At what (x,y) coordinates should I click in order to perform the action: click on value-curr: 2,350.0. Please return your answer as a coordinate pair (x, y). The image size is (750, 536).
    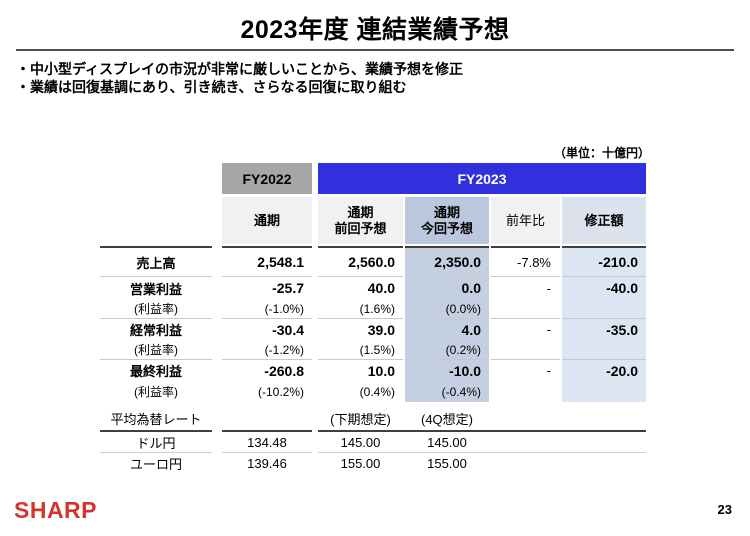
    Looking at the image, I should click on (447, 261).